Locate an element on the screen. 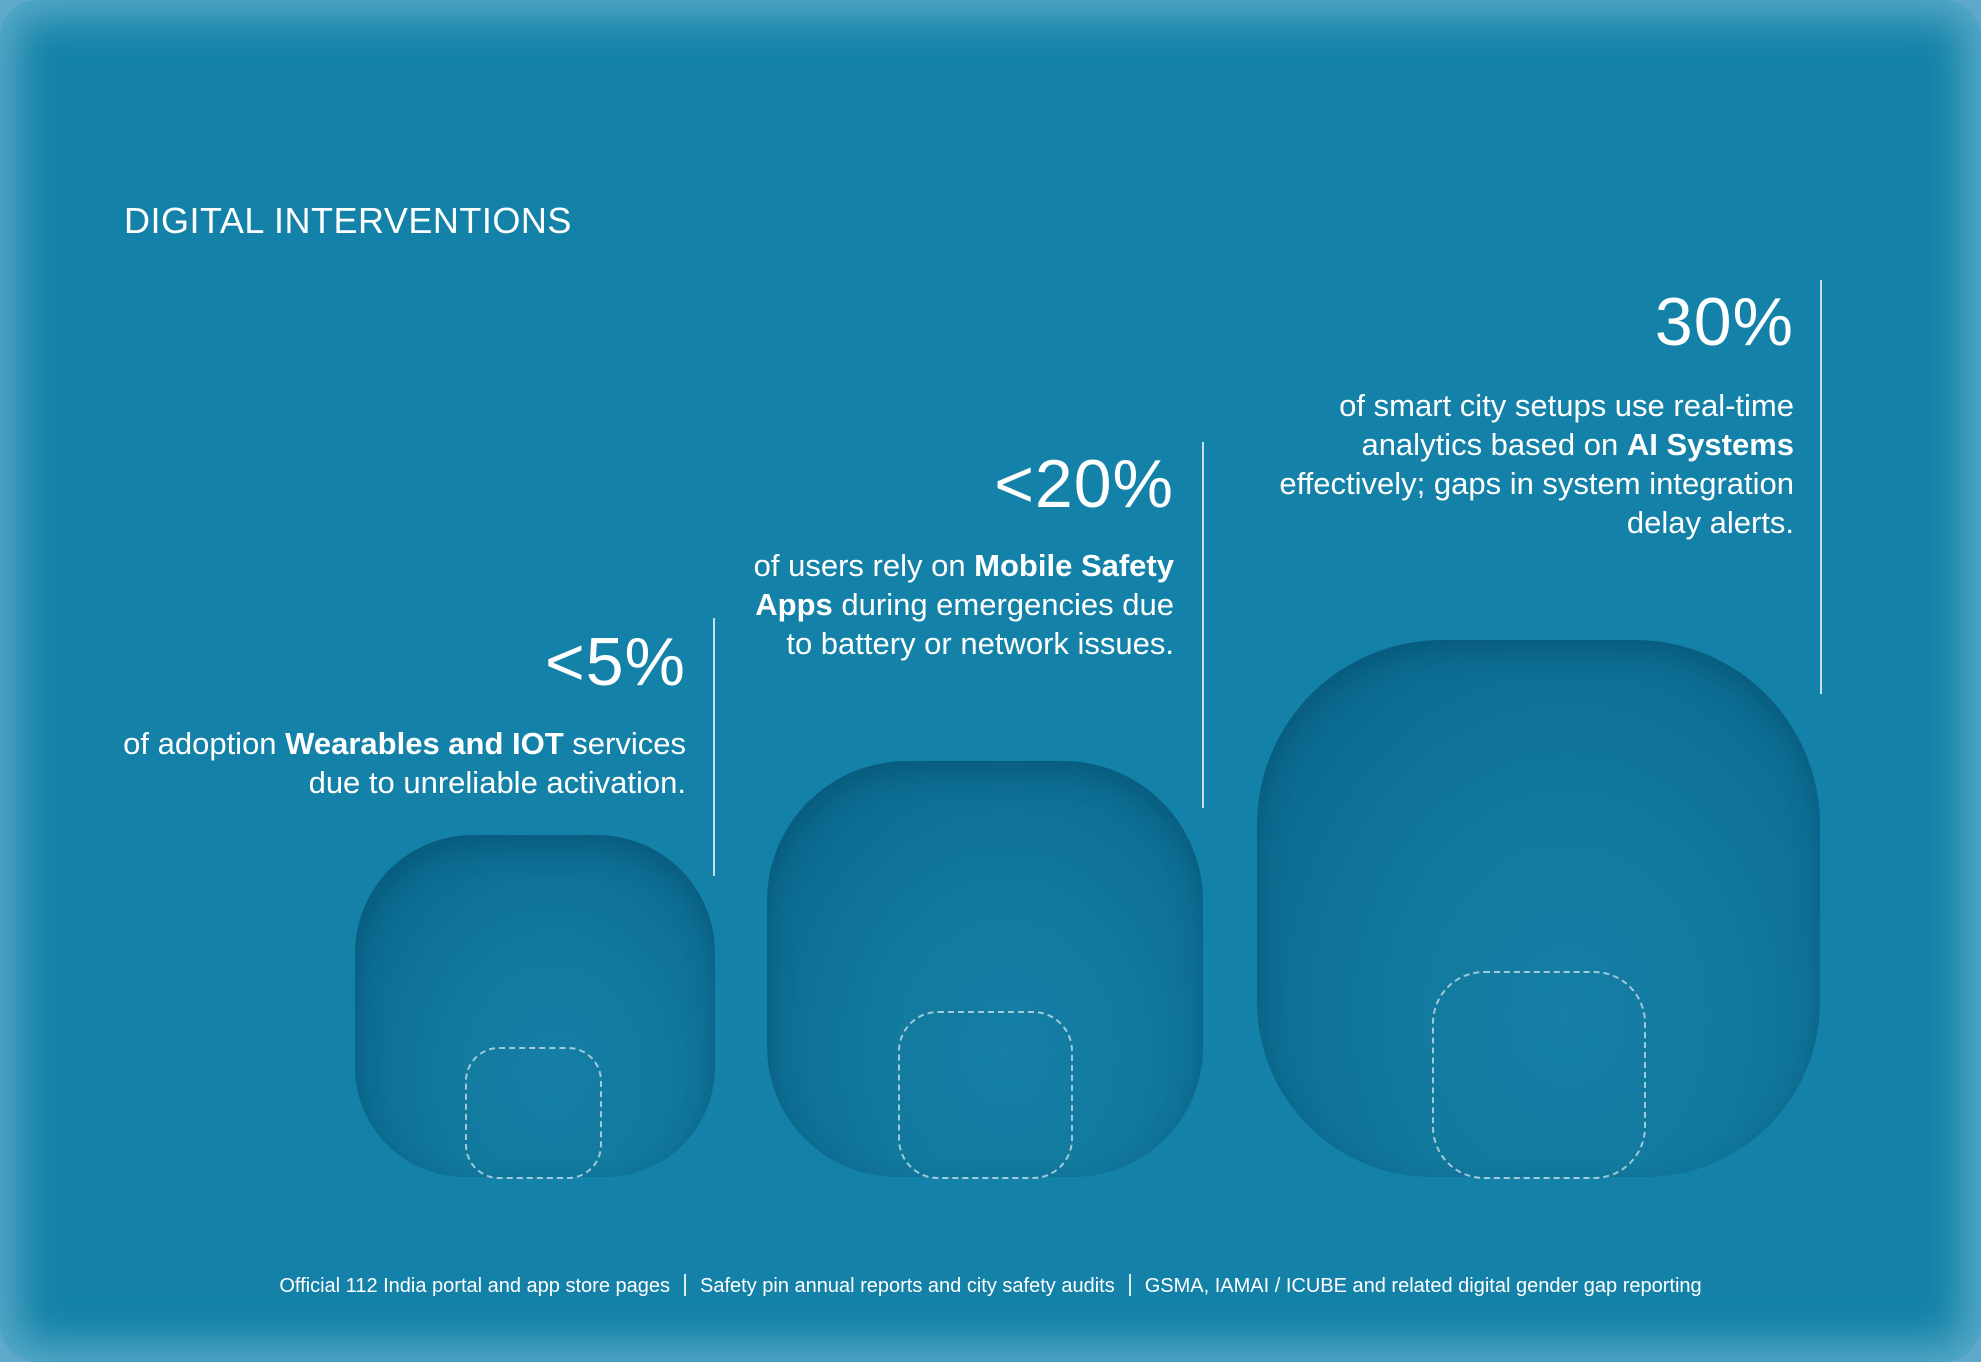 This screenshot has height=1362, width=1981. stat-value: <20% is located at coordinates (1084, 484).